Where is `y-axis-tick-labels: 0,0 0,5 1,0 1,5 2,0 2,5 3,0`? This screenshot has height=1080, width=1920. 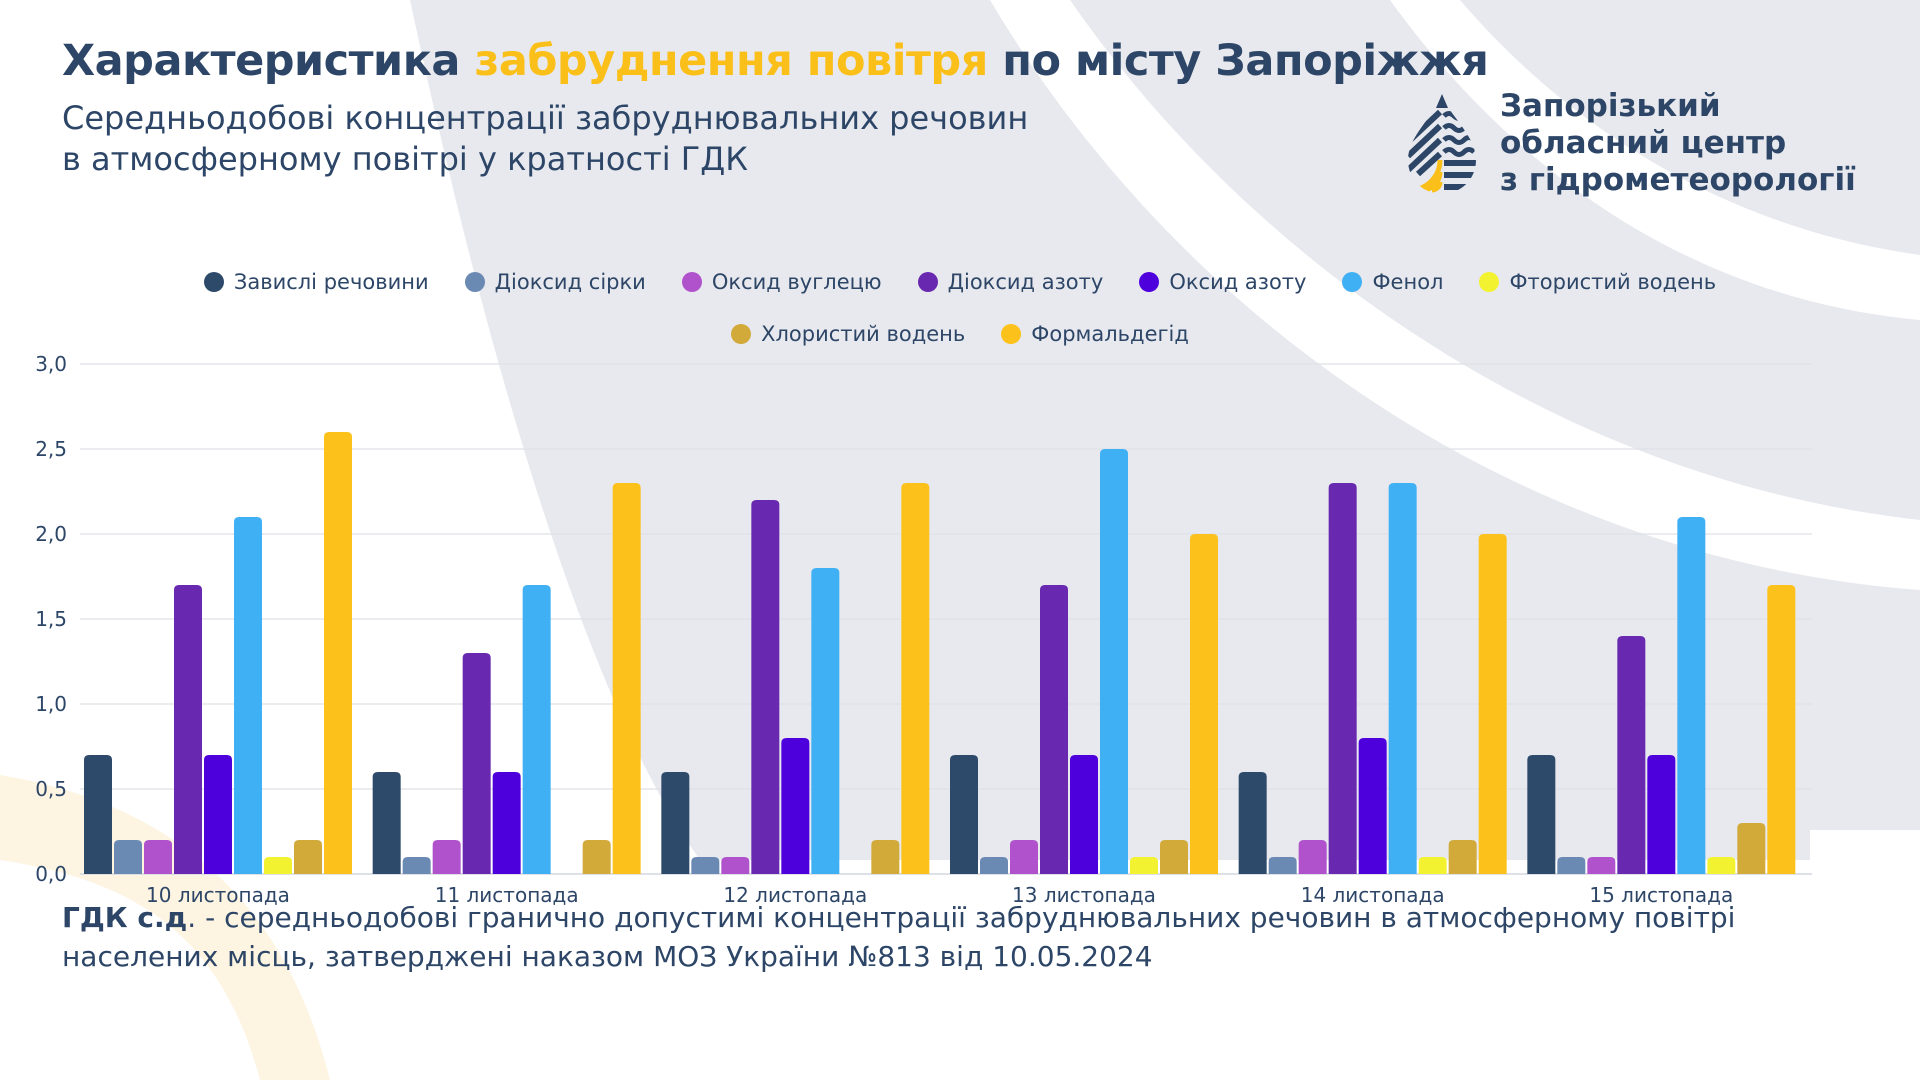
y-axis-tick-labels: 0,0 0,5 1,0 1,5 2,0 2,5 3,0 is located at coordinates (51, 619).